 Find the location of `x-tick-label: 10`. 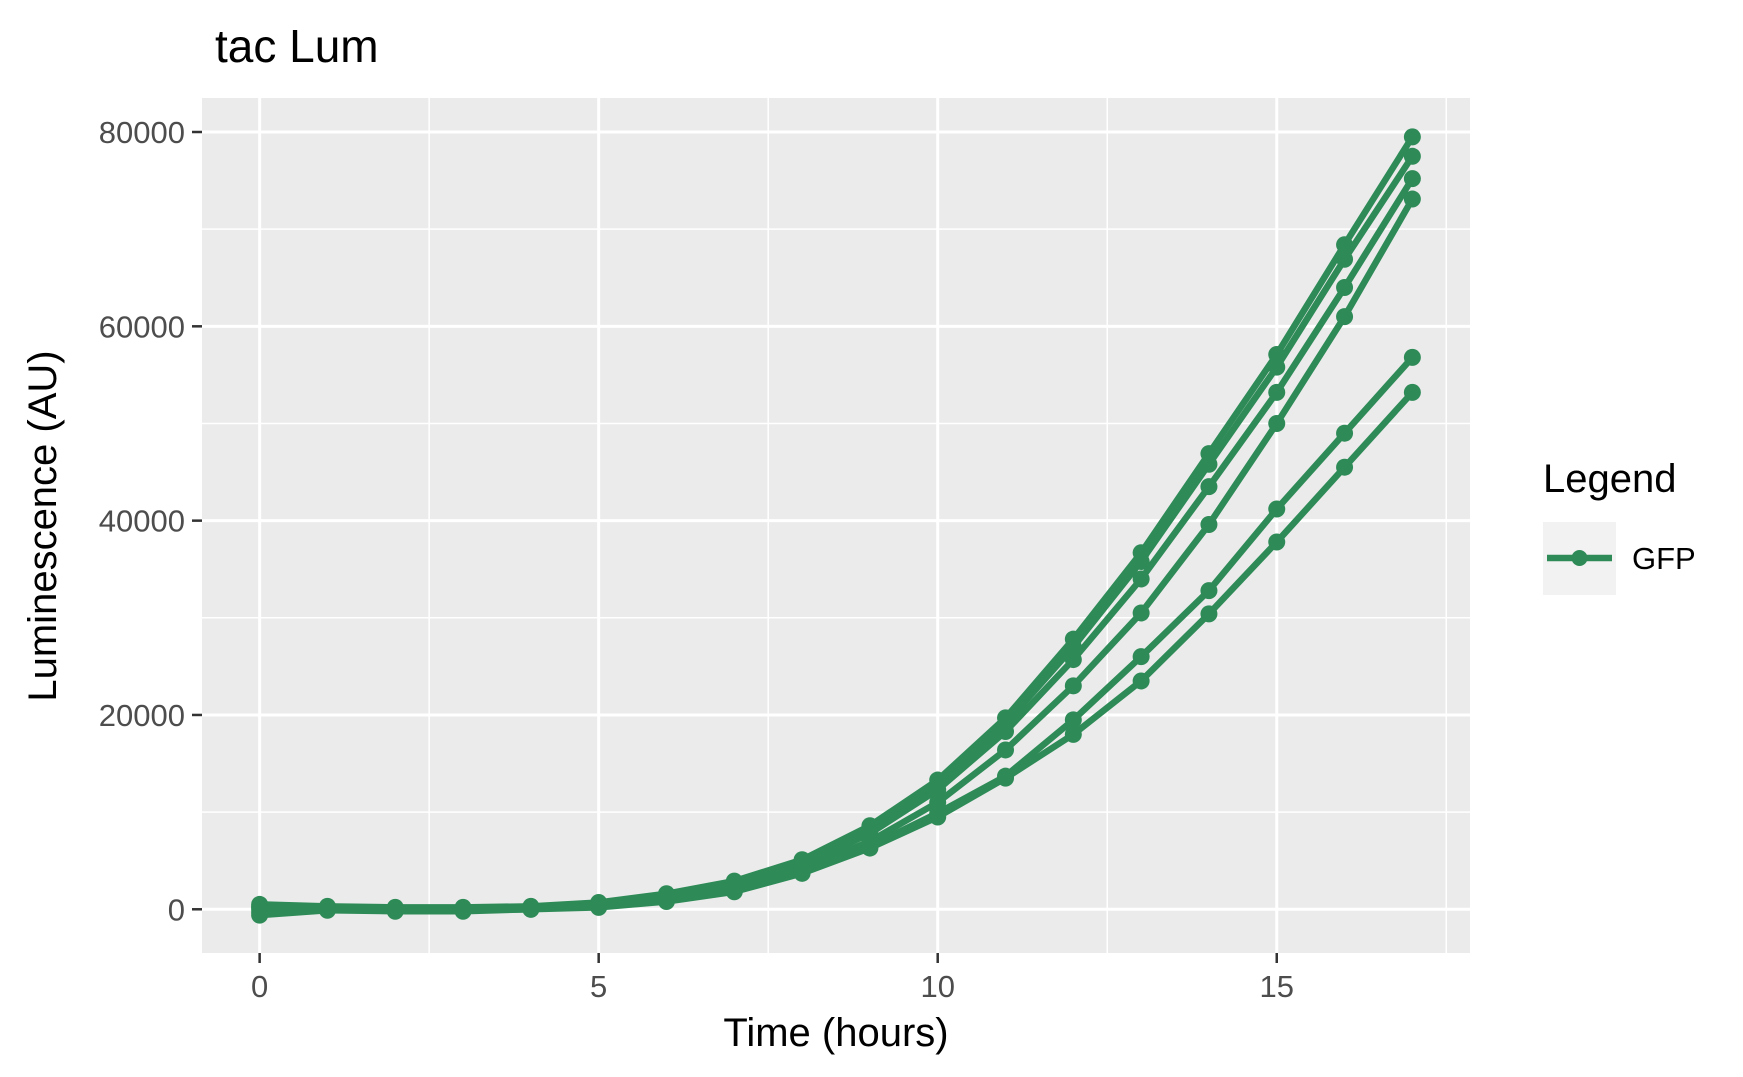

x-tick-label: 10 is located at coordinates (937, 986).